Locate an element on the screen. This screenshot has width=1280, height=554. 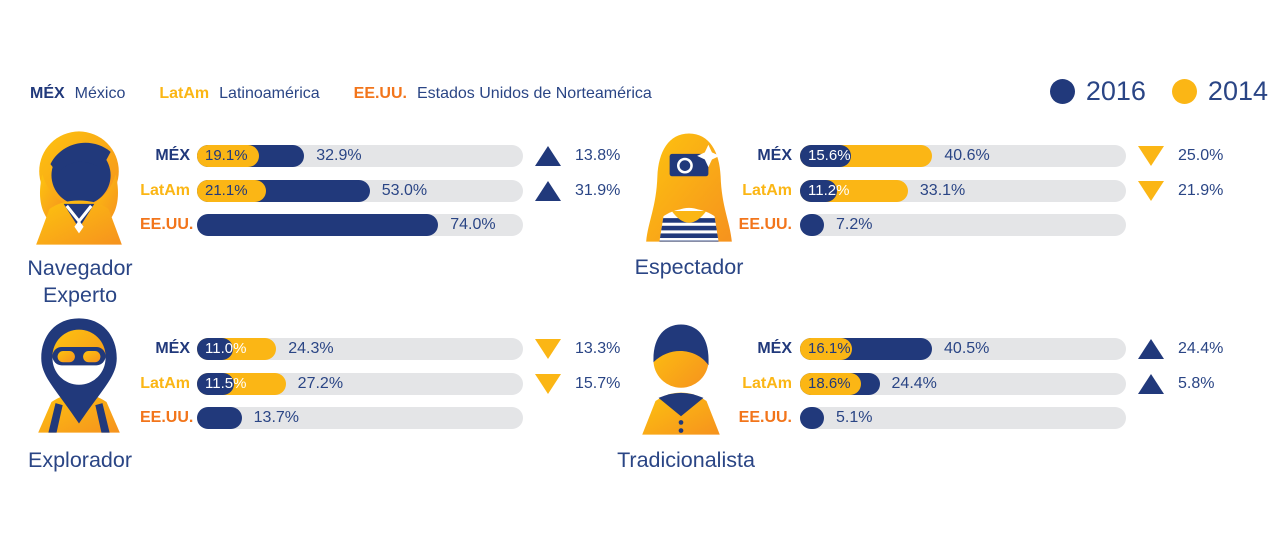
bar-row-mex: MÉX 24.3% 11.0% 13.3% is located at coordinates (393, 349).